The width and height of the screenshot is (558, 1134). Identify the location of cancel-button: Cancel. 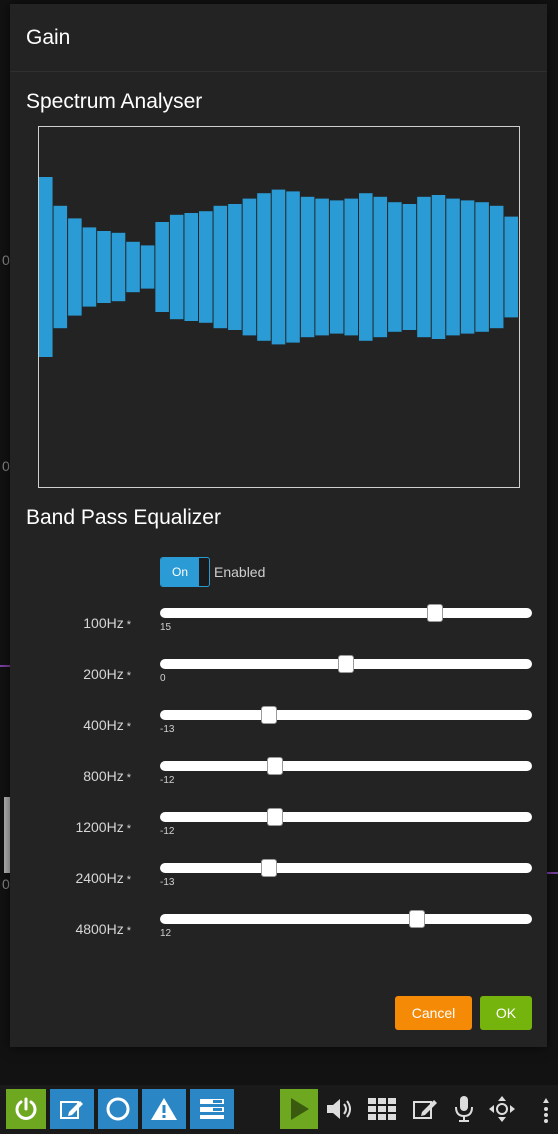
(433, 1013).